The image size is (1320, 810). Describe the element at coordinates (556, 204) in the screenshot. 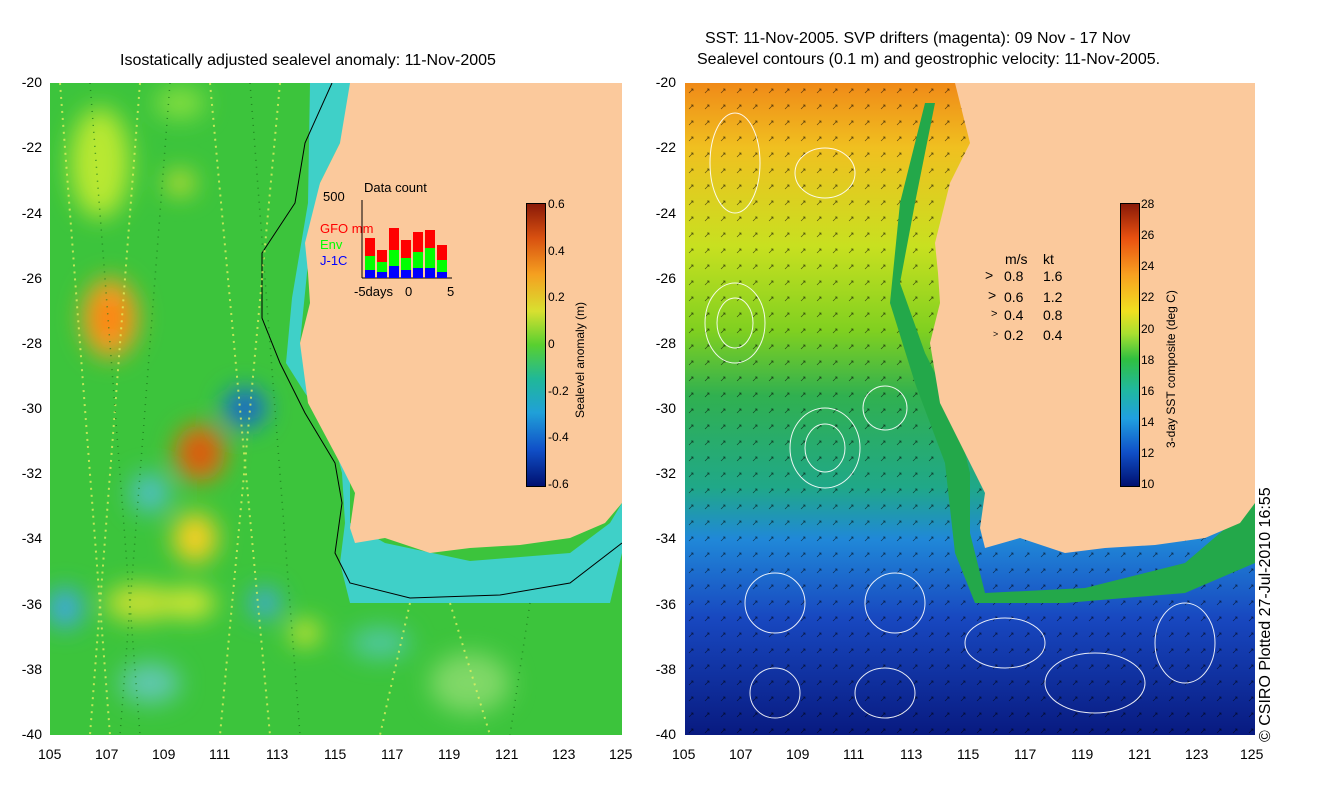

I see `sealevel-cb-tick: 0.6` at that location.